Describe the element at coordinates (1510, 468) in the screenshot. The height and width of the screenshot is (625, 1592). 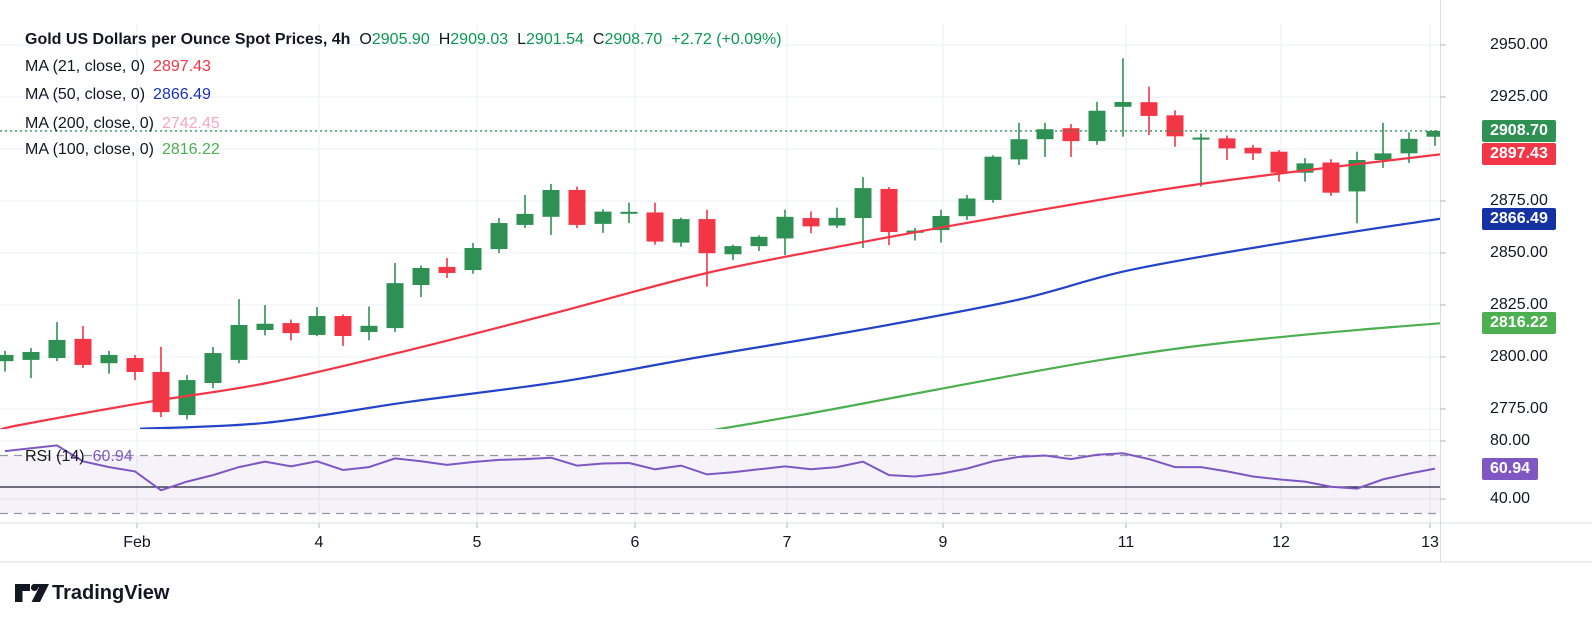
I see `rsi-axis-badge: 60.94` at that location.